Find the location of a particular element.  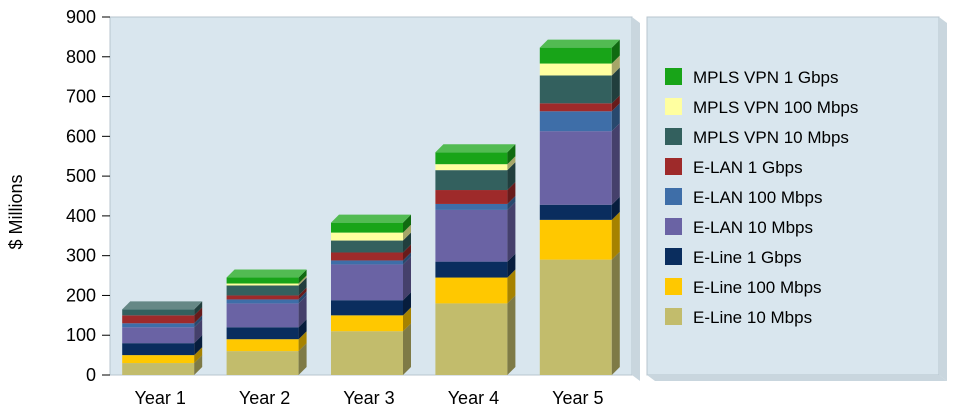

plot-area-edge is located at coordinates (636, 199).